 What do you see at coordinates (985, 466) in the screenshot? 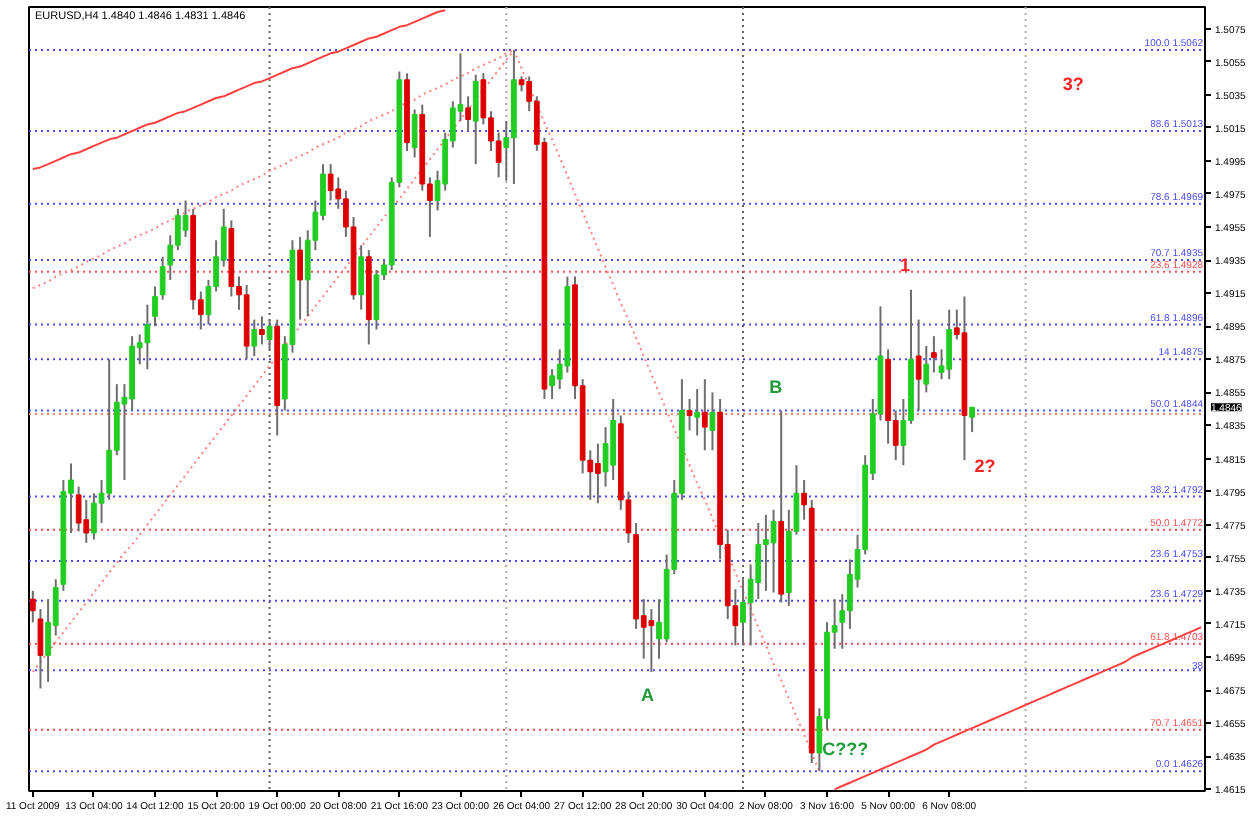
I see `annotation: 2?` at bounding box center [985, 466].